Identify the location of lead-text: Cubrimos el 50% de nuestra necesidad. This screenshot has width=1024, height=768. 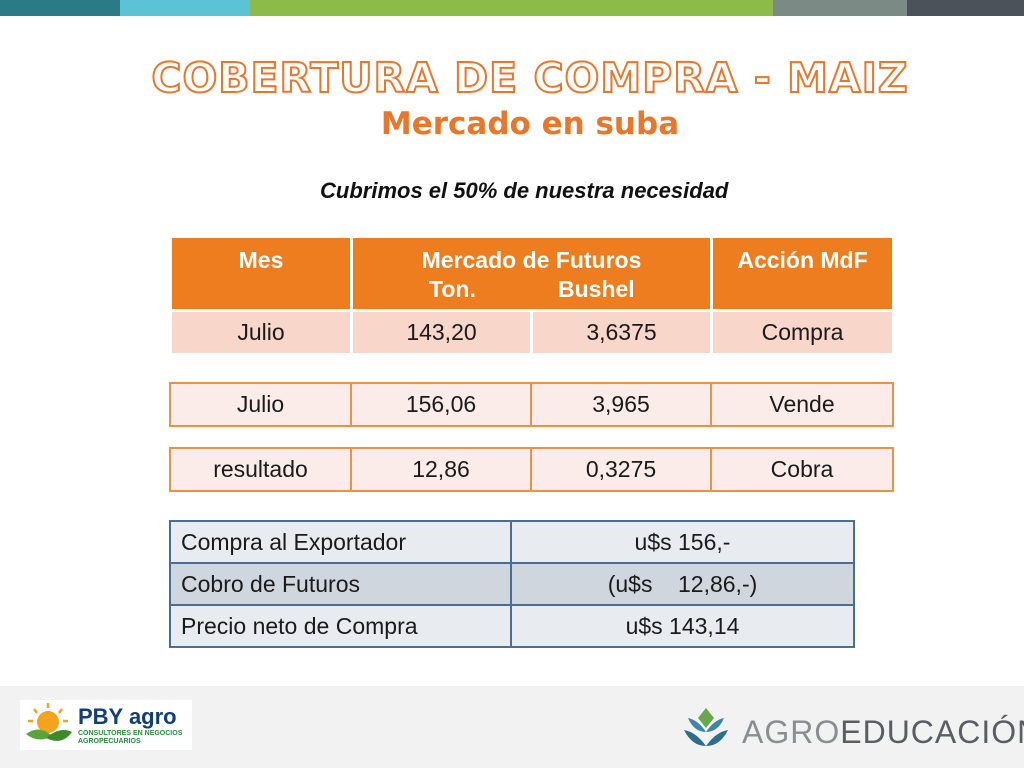
(524, 190).